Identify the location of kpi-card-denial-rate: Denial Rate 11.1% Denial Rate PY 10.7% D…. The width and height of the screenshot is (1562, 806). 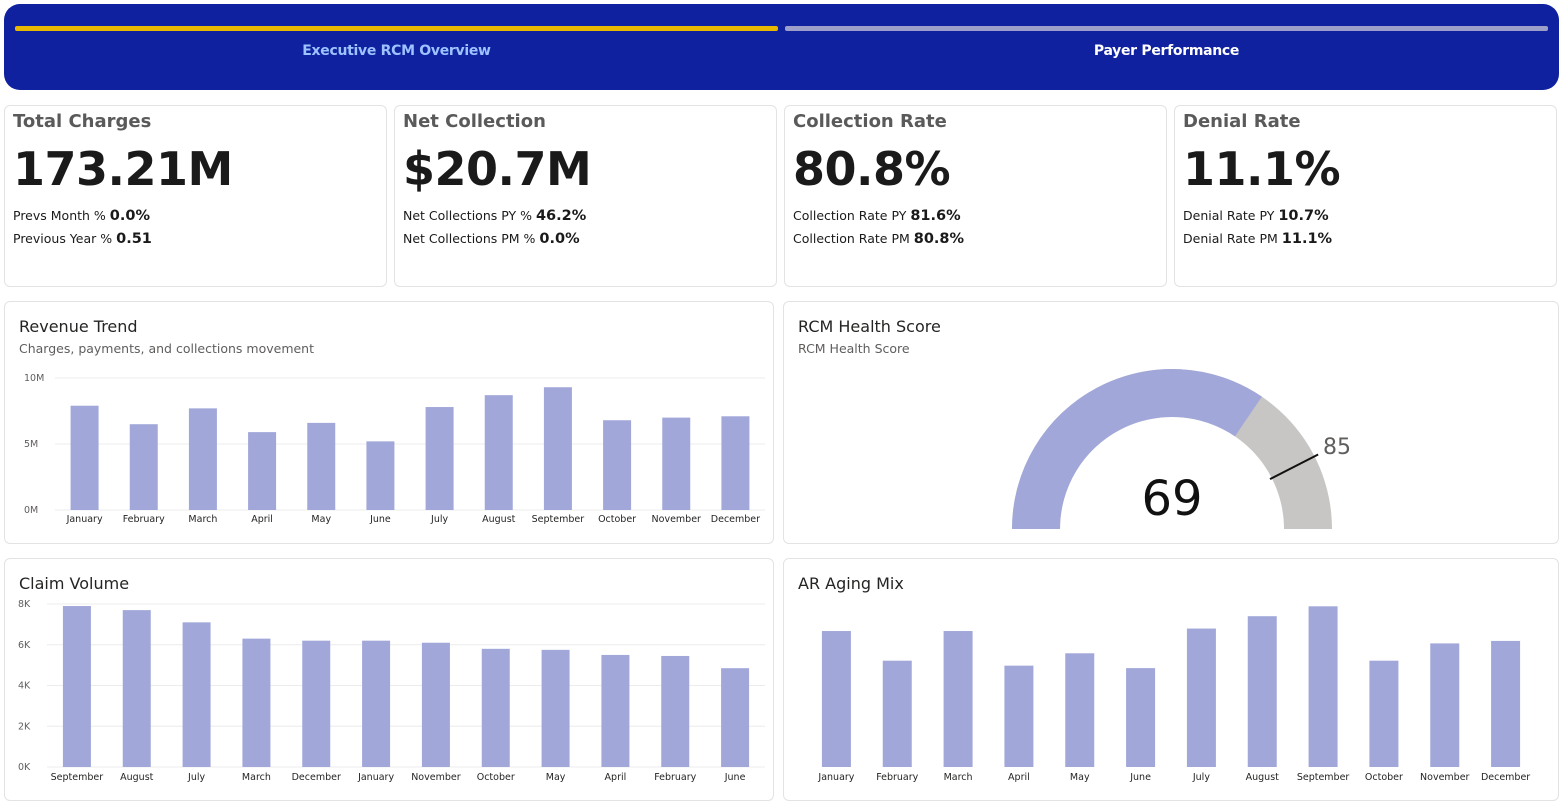
(1365, 196).